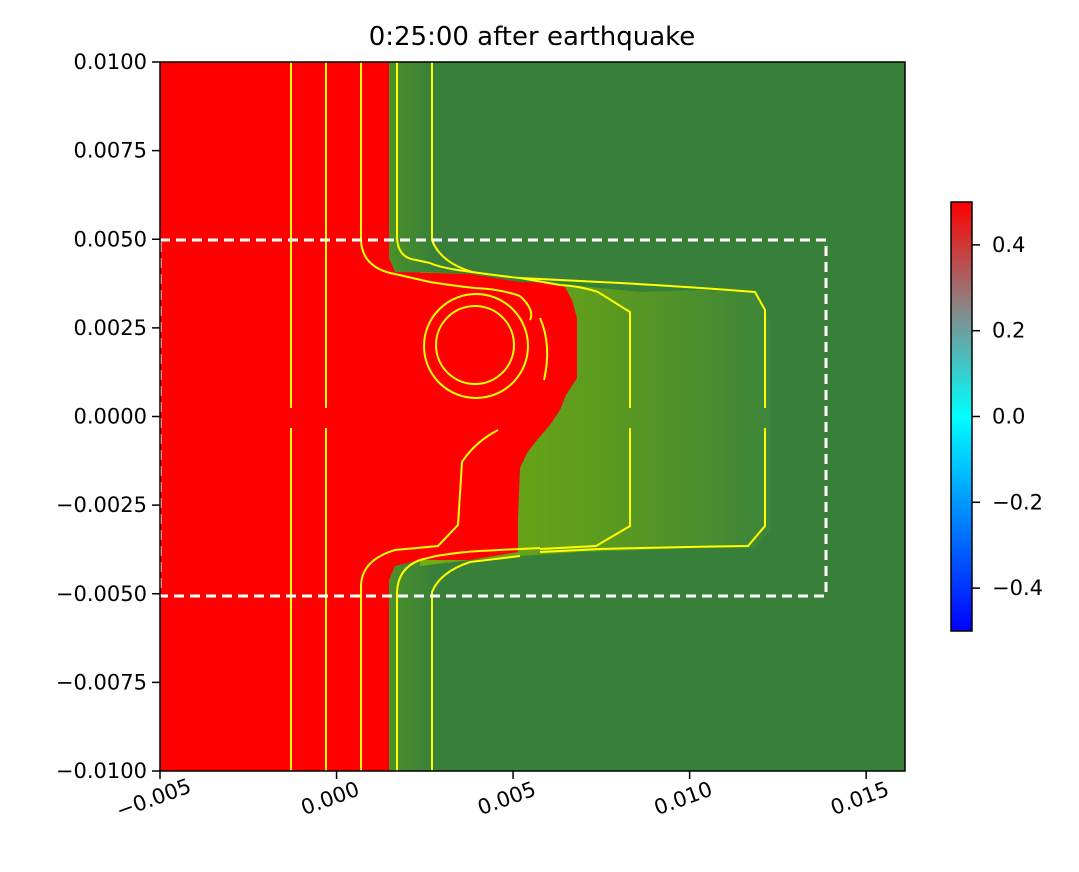 This screenshot has width=1079, height=872. What do you see at coordinates (110, 328) in the screenshot?
I see `y-tick-label: 0.0025` at bounding box center [110, 328].